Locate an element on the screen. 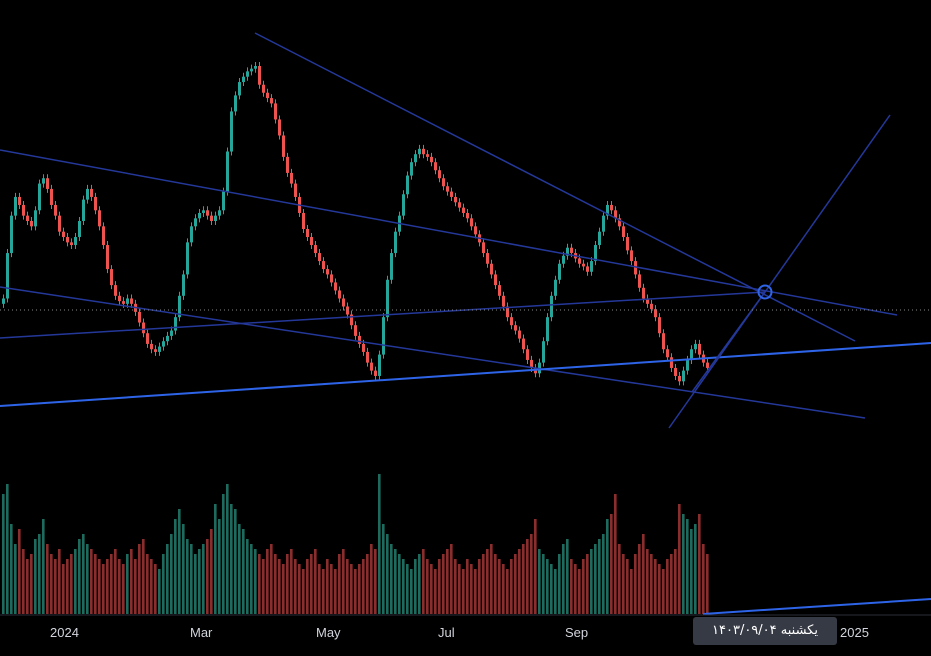 The height and width of the screenshot is (656, 931). trendline-short-base is located at coordinates (728, 342).